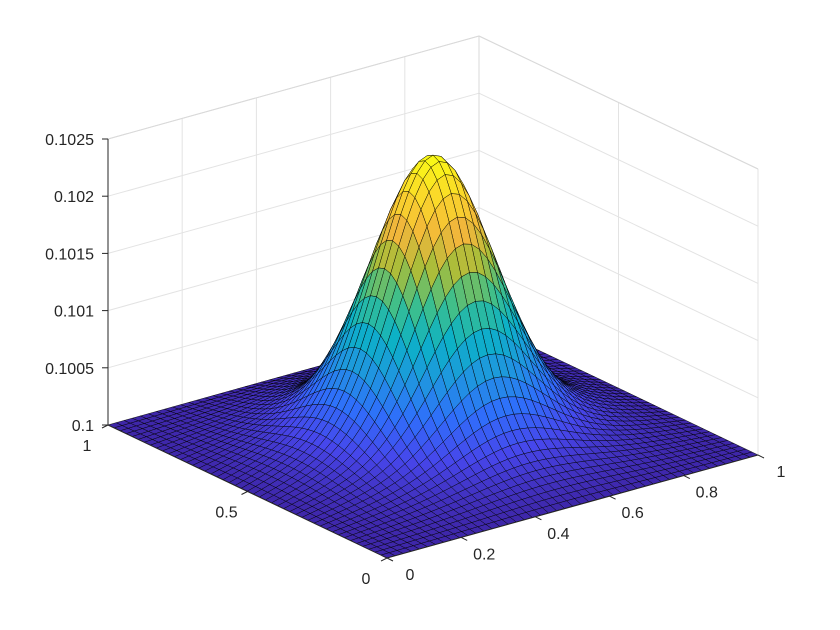 Image resolution: width=840 pixels, height=630 pixels. I want to click on x-tick-label: 1, so click(781, 472).